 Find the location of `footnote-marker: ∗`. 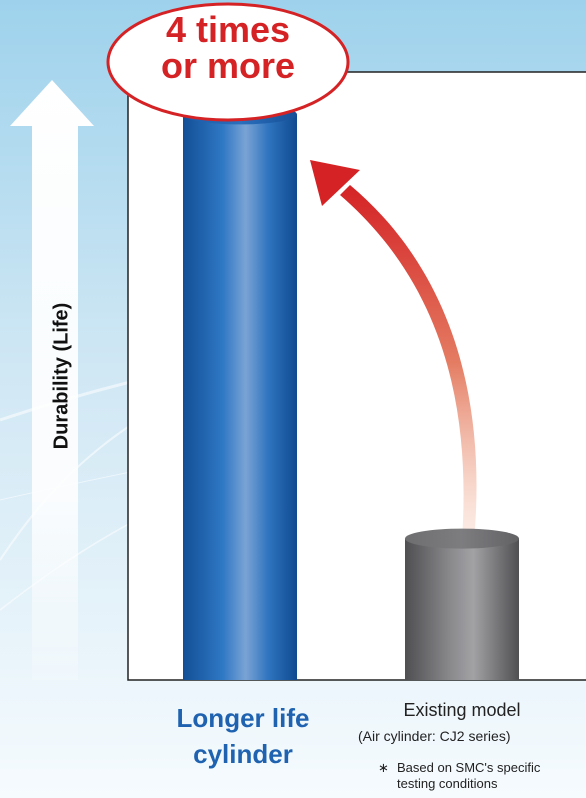

footnote-marker: ∗ is located at coordinates (383, 767).